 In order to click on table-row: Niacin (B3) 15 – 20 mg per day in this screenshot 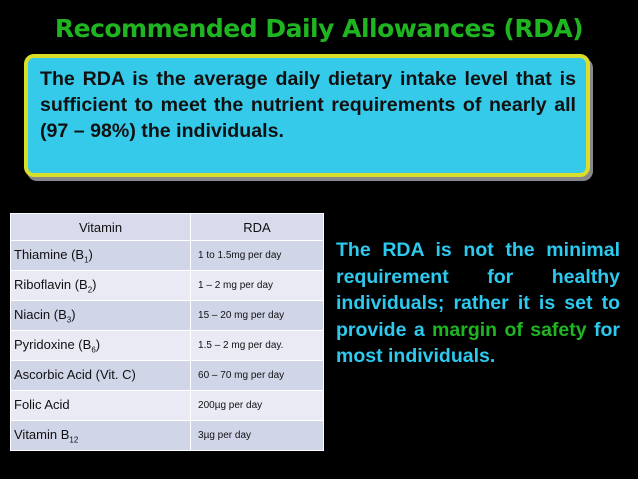, I will do `click(166, 315)`.